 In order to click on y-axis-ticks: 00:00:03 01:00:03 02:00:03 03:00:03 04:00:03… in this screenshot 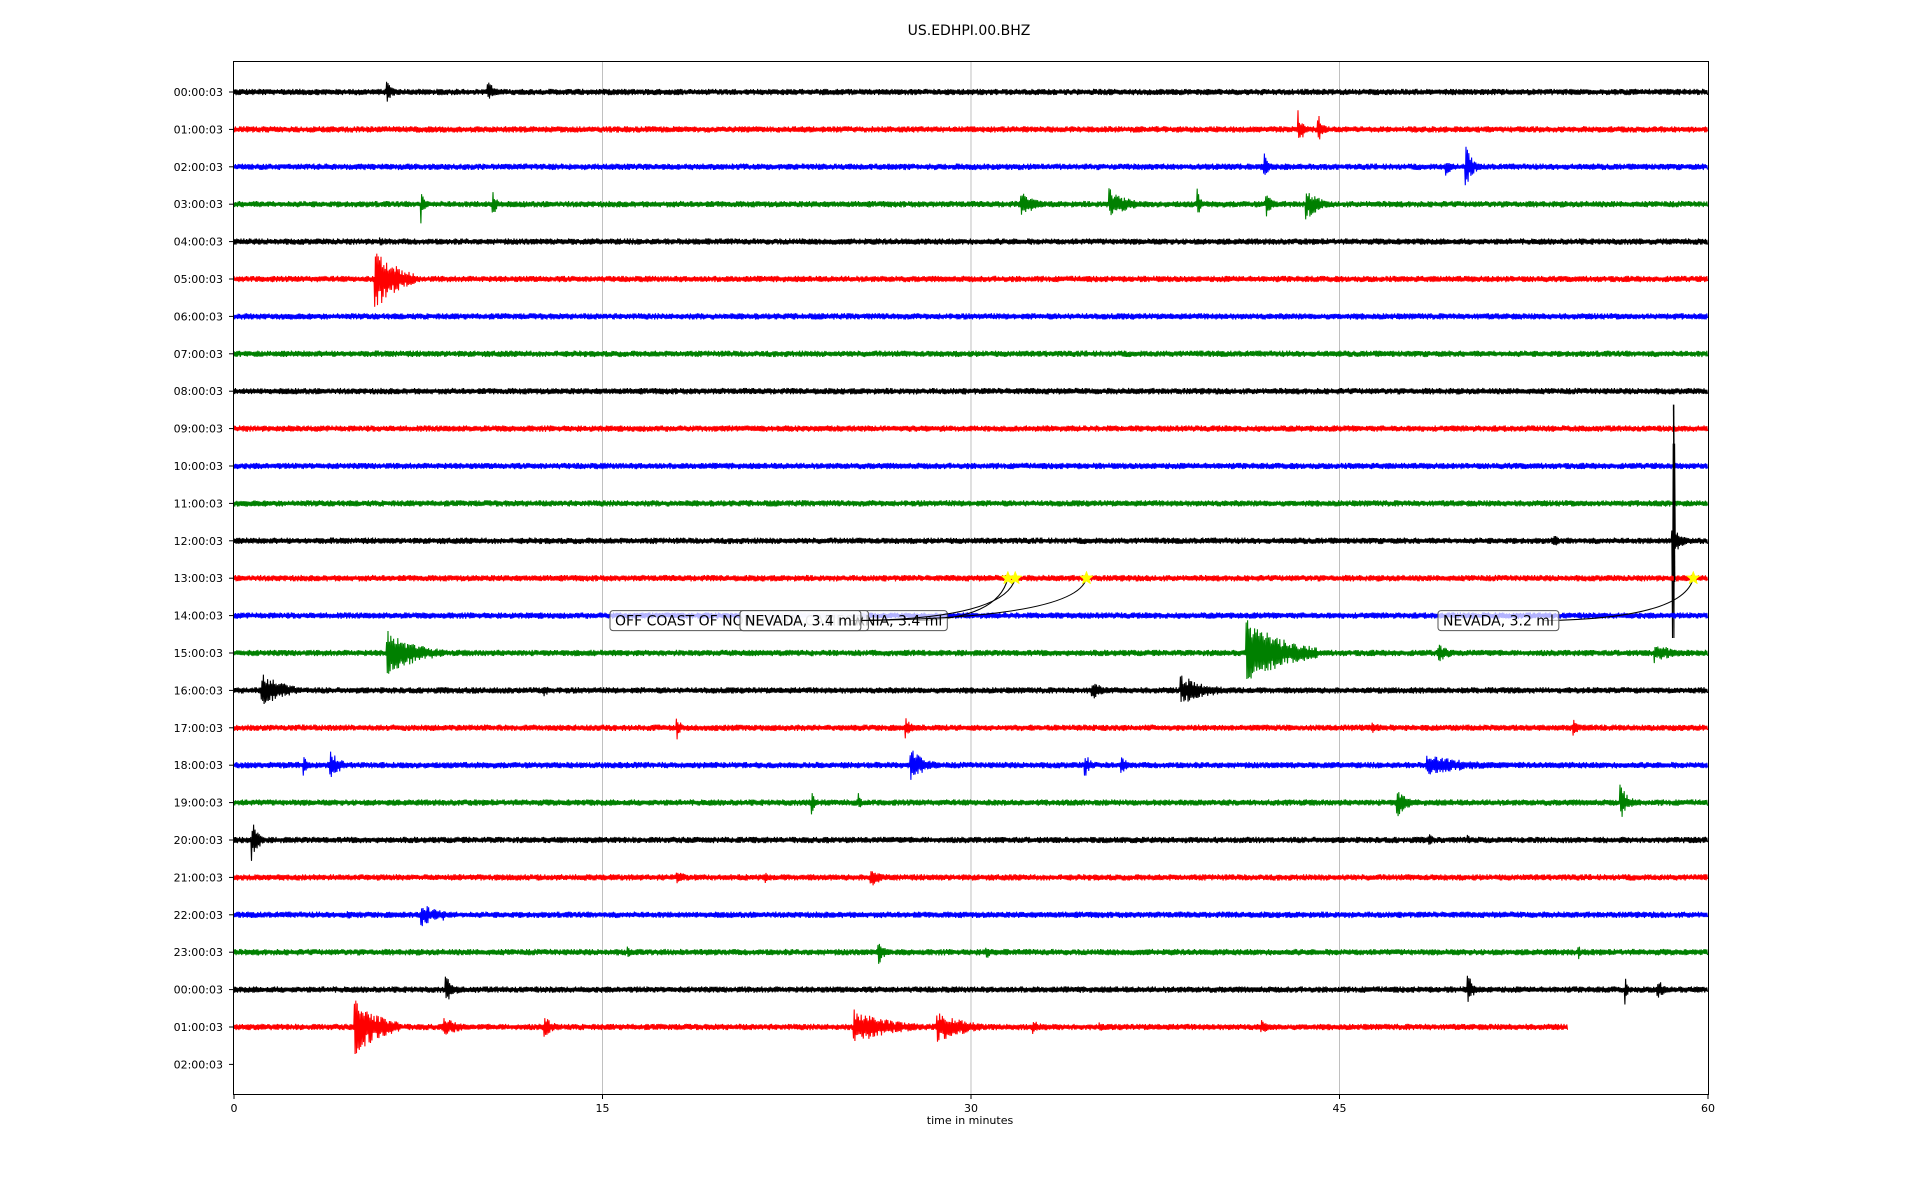, I will do `click(204, 578)`.